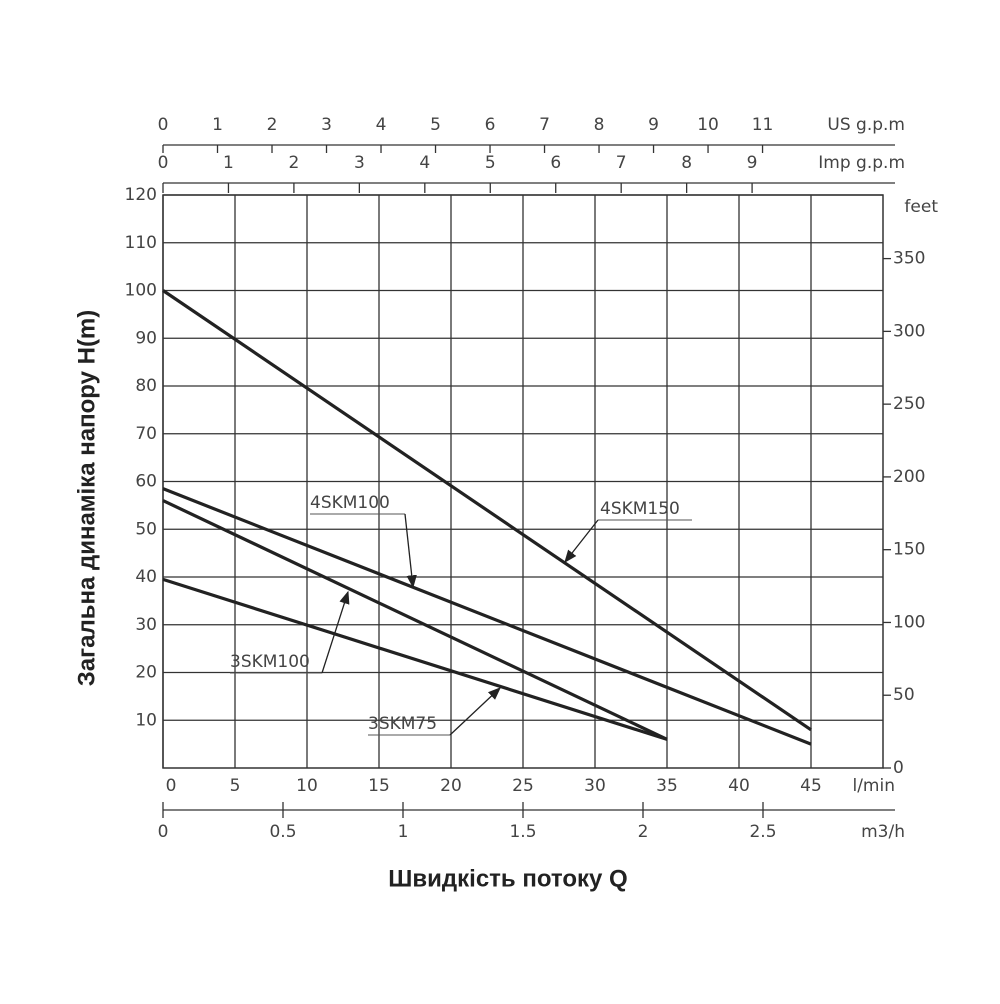 The height and width of the screenshot is (1004, 1000). Describe the element at coordinates (811, 786) in the screenshot. I see `x-tick-label: 45` at that location.